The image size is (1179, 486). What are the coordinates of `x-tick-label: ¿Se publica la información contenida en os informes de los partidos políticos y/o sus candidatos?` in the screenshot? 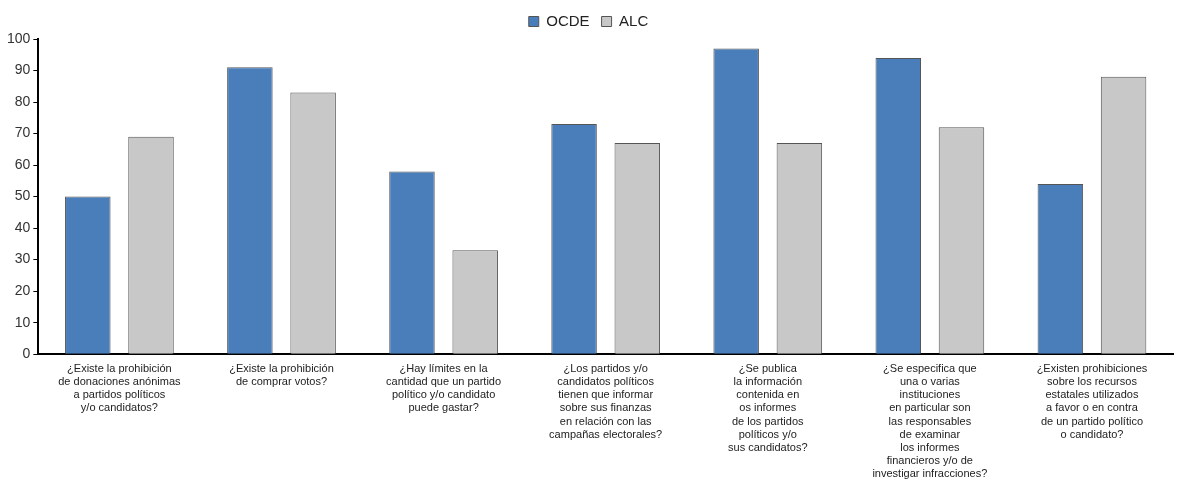 It's located at (768, 407).